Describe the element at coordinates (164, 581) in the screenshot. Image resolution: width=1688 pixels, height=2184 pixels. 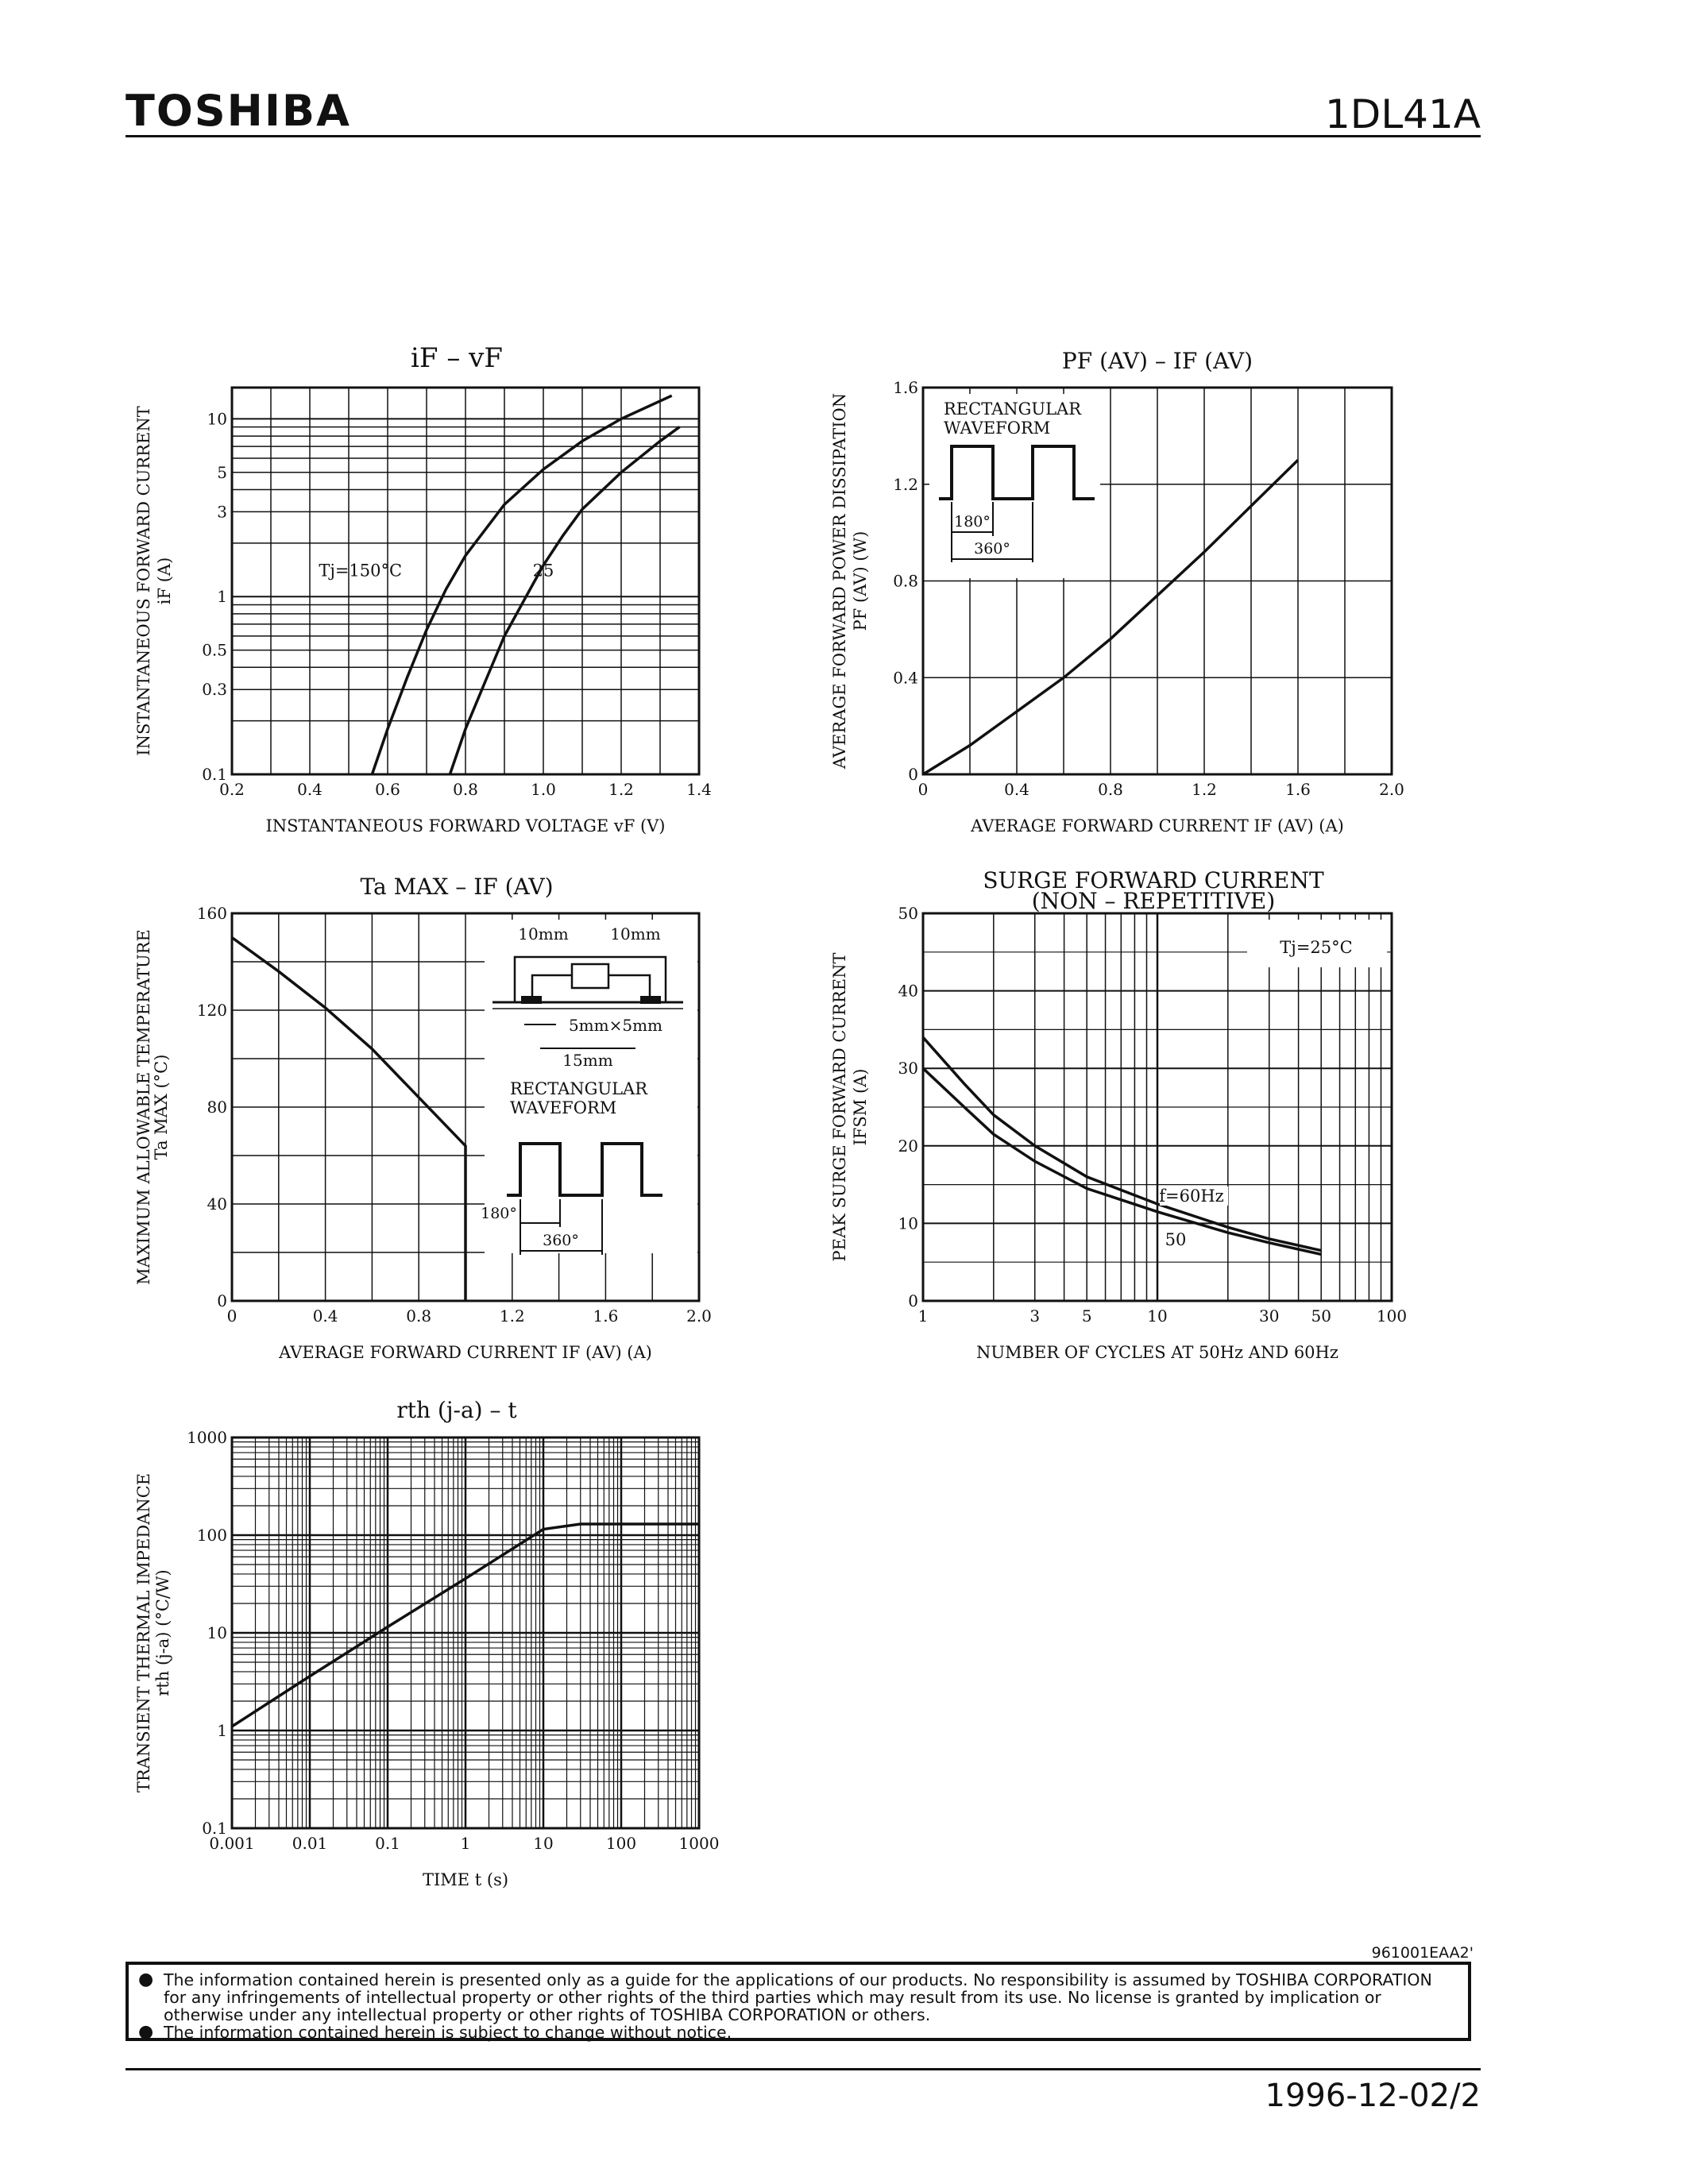
I see `y-axis-label-unit: iF (A)` at that location.